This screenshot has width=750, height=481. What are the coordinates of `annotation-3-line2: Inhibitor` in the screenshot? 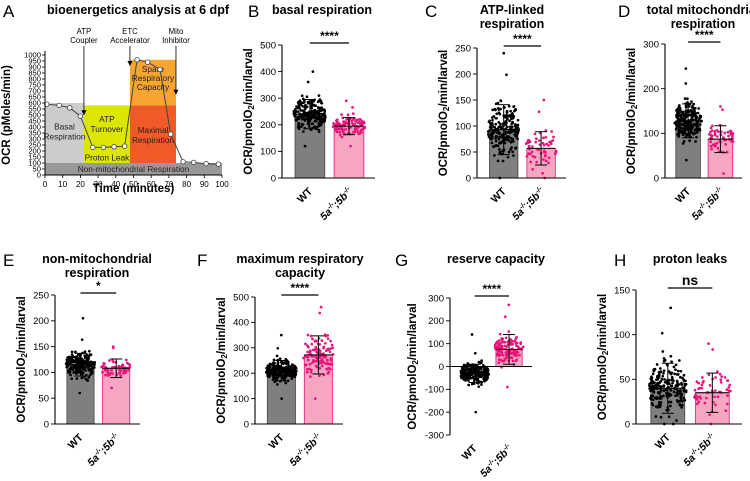 It's located at (176, 40).